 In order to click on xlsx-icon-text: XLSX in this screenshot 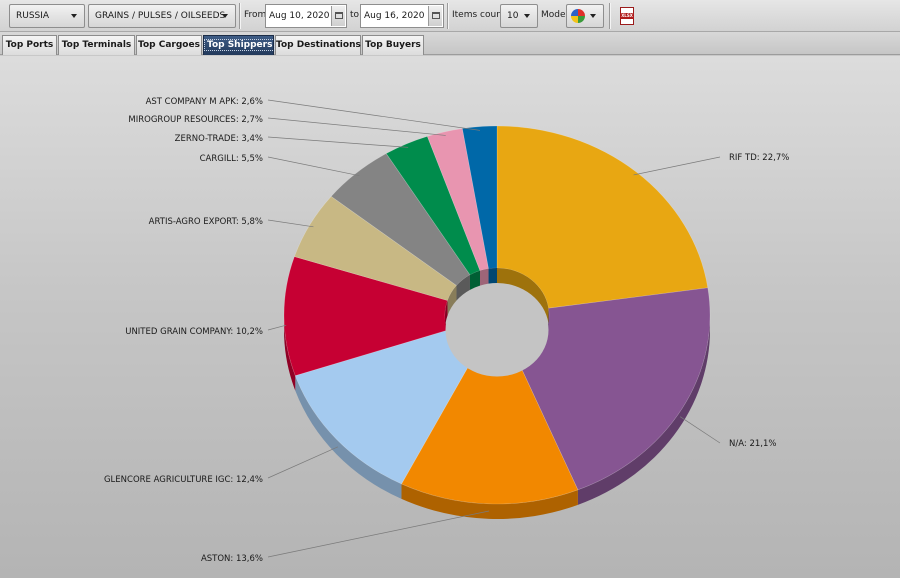, I will do `click(627, 15)`.